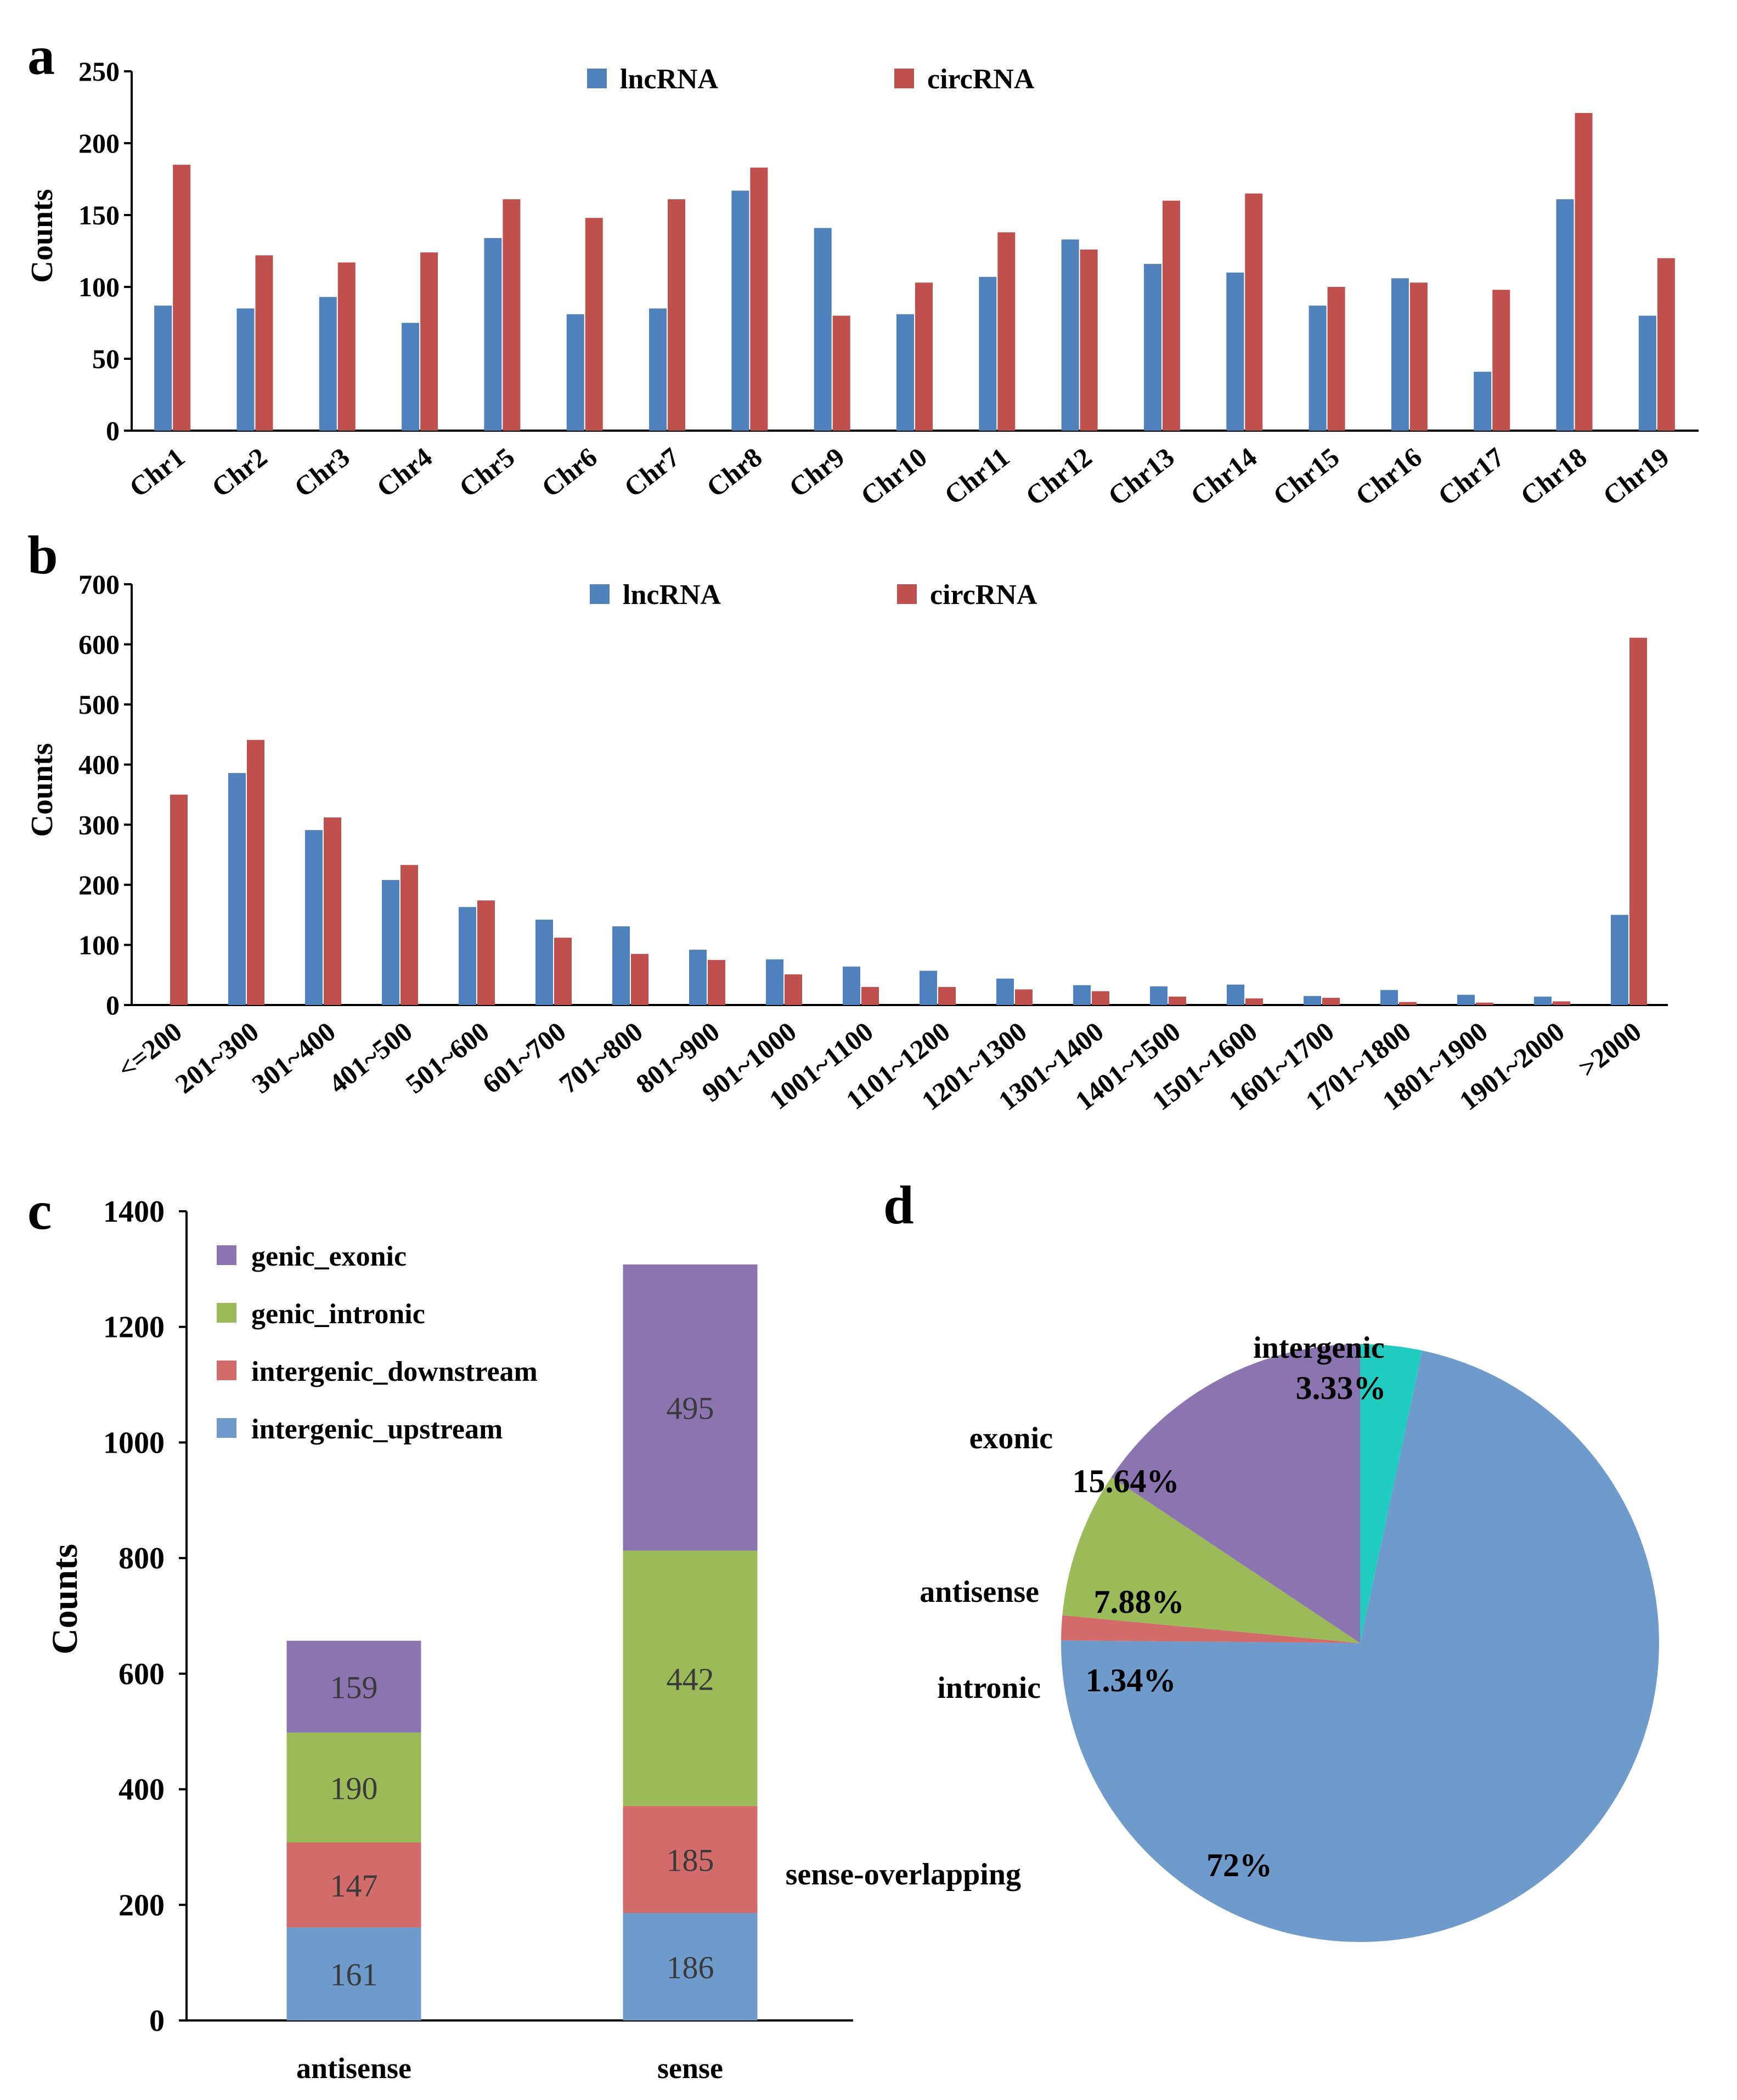 The image size is (1737, 2100). What do you see at coordinates (182, 298) in the screenshot?
I see `bar-circrna-chr1` at bounding box center [182, 298].